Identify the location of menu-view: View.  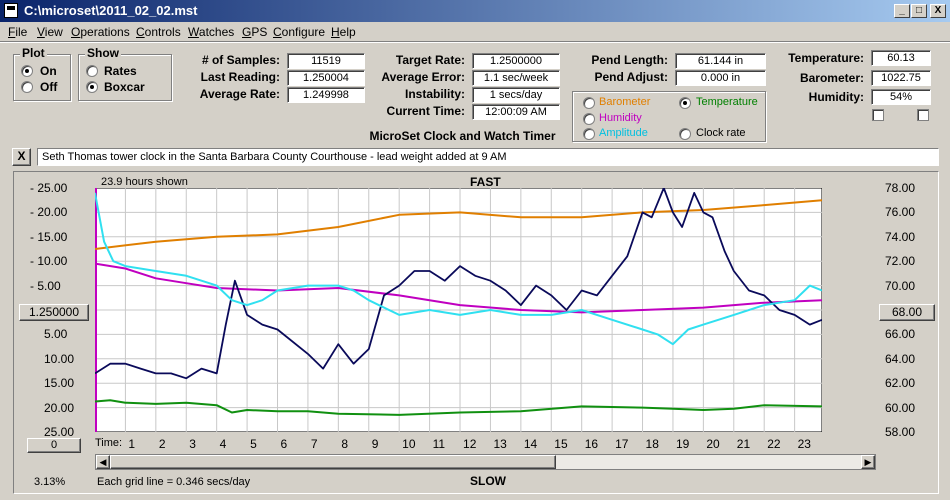
(50, 32).